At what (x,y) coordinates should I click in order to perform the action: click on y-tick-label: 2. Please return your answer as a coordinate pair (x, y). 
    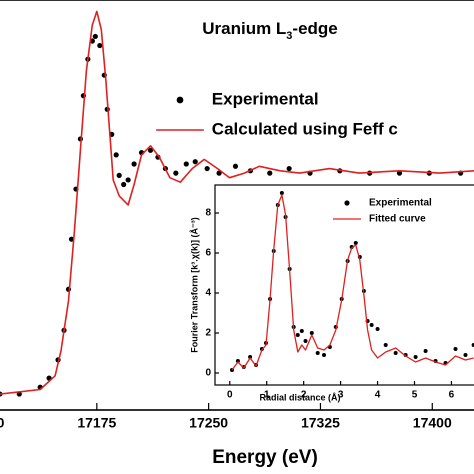
    Looking at the image, I should click on (208, 333).